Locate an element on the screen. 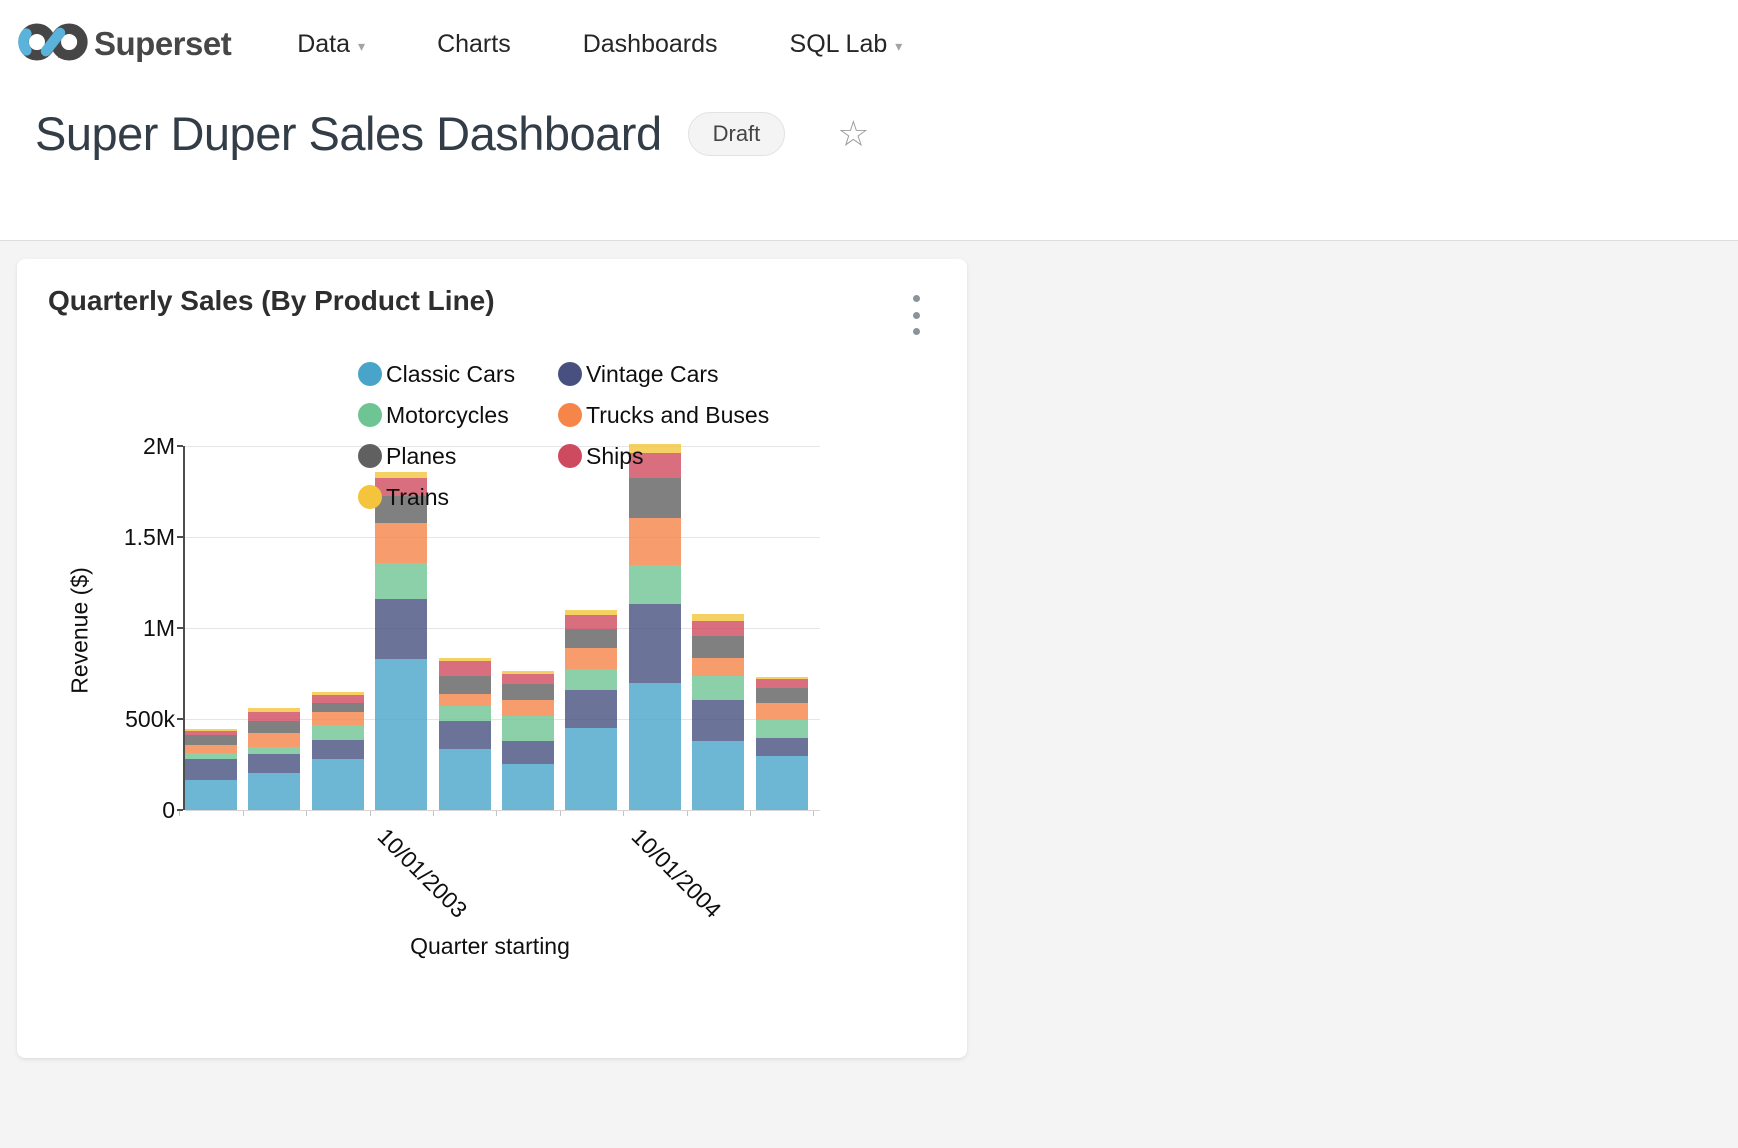  nav-item-charts: Charts is located at coordinates (474, 43).